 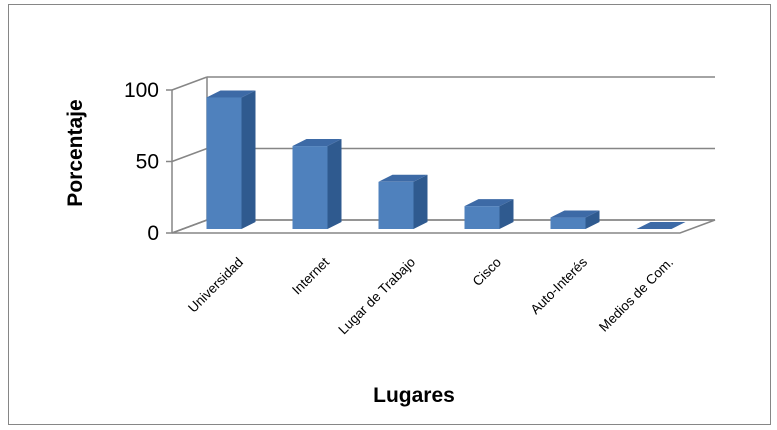 I want to click on y-axis-title: Porcentaje, so click(x=75, y=152).